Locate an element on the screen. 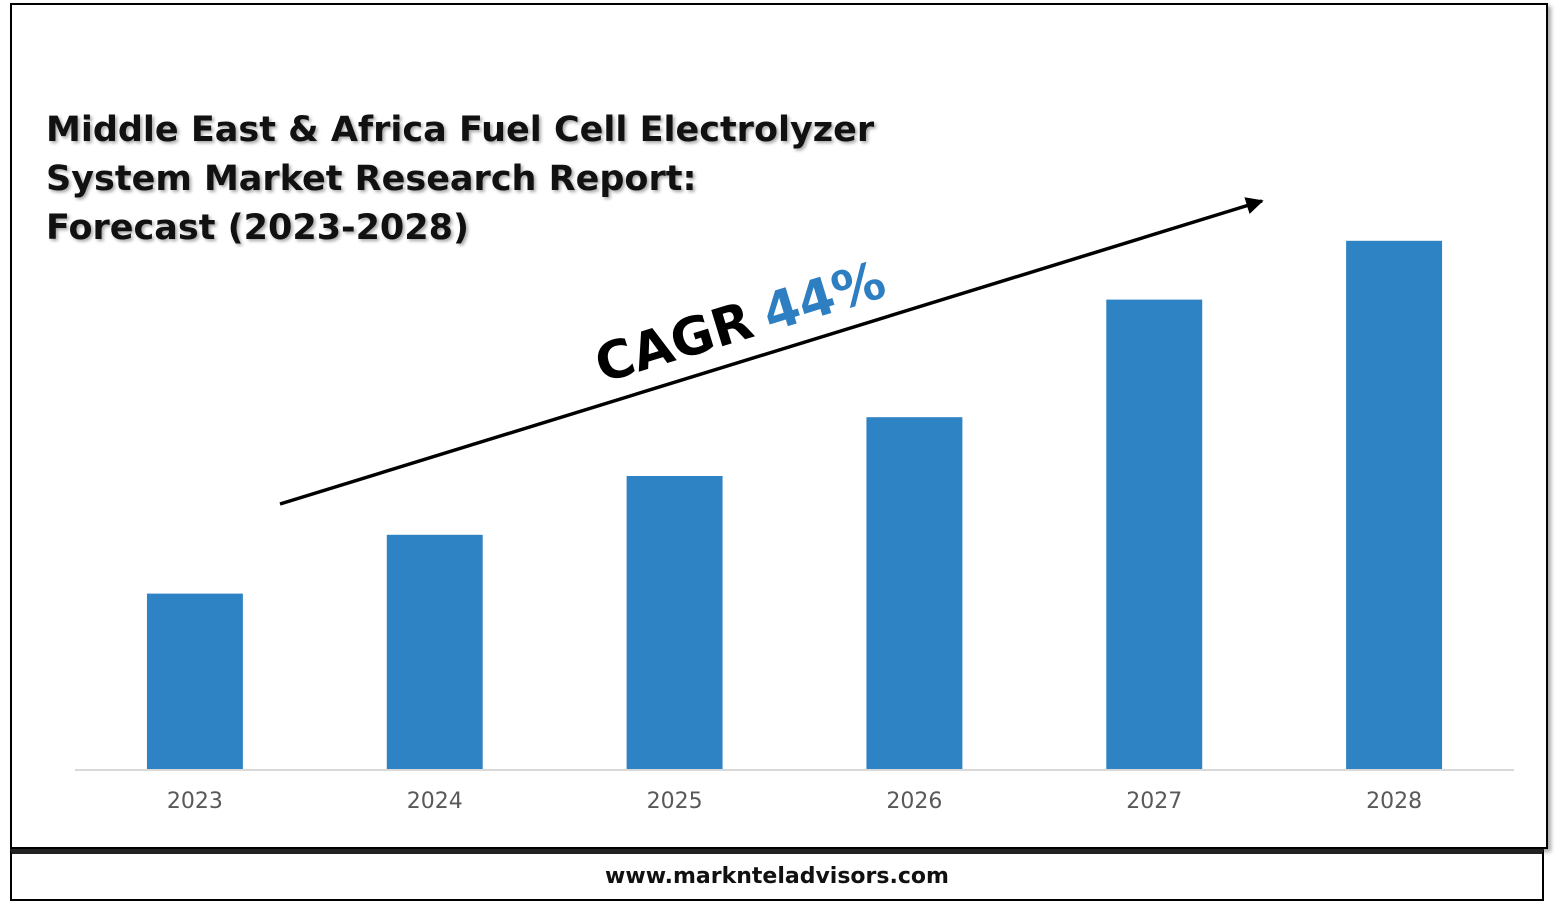  title-line-3: Forecast (2023-2028) is located at coordinates (257, 228).